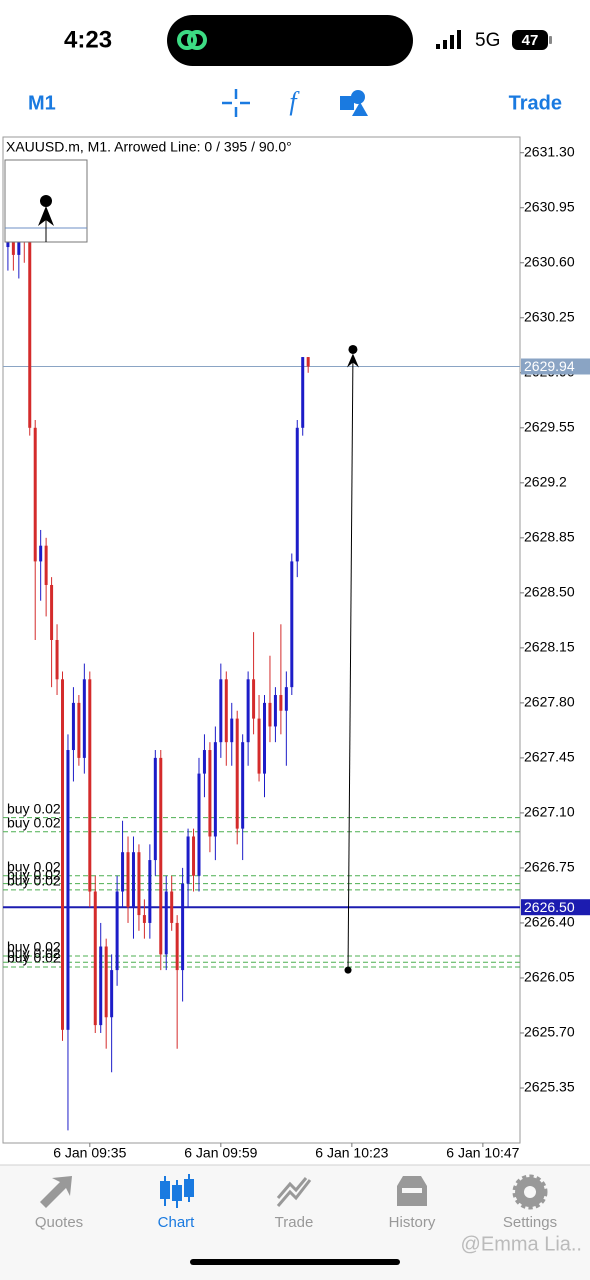 This screenshot has width=590, height=1280. I want to click on x-tick-label: 6 Jan 09:35, so click(89, 1153).